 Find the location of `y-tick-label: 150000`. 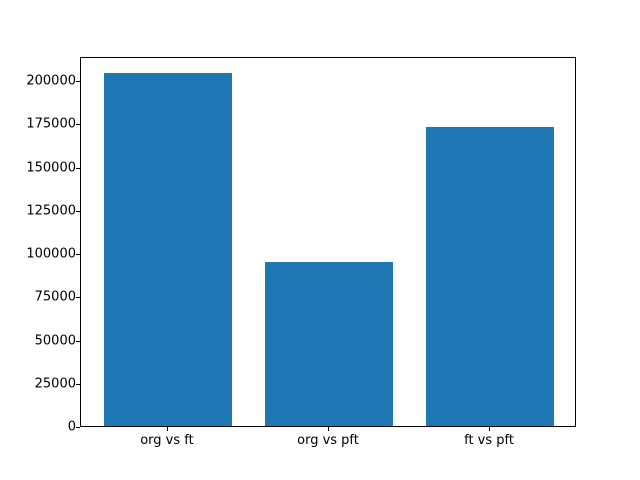

y-tick-label: 150000 is located at coordinates (51, 168).